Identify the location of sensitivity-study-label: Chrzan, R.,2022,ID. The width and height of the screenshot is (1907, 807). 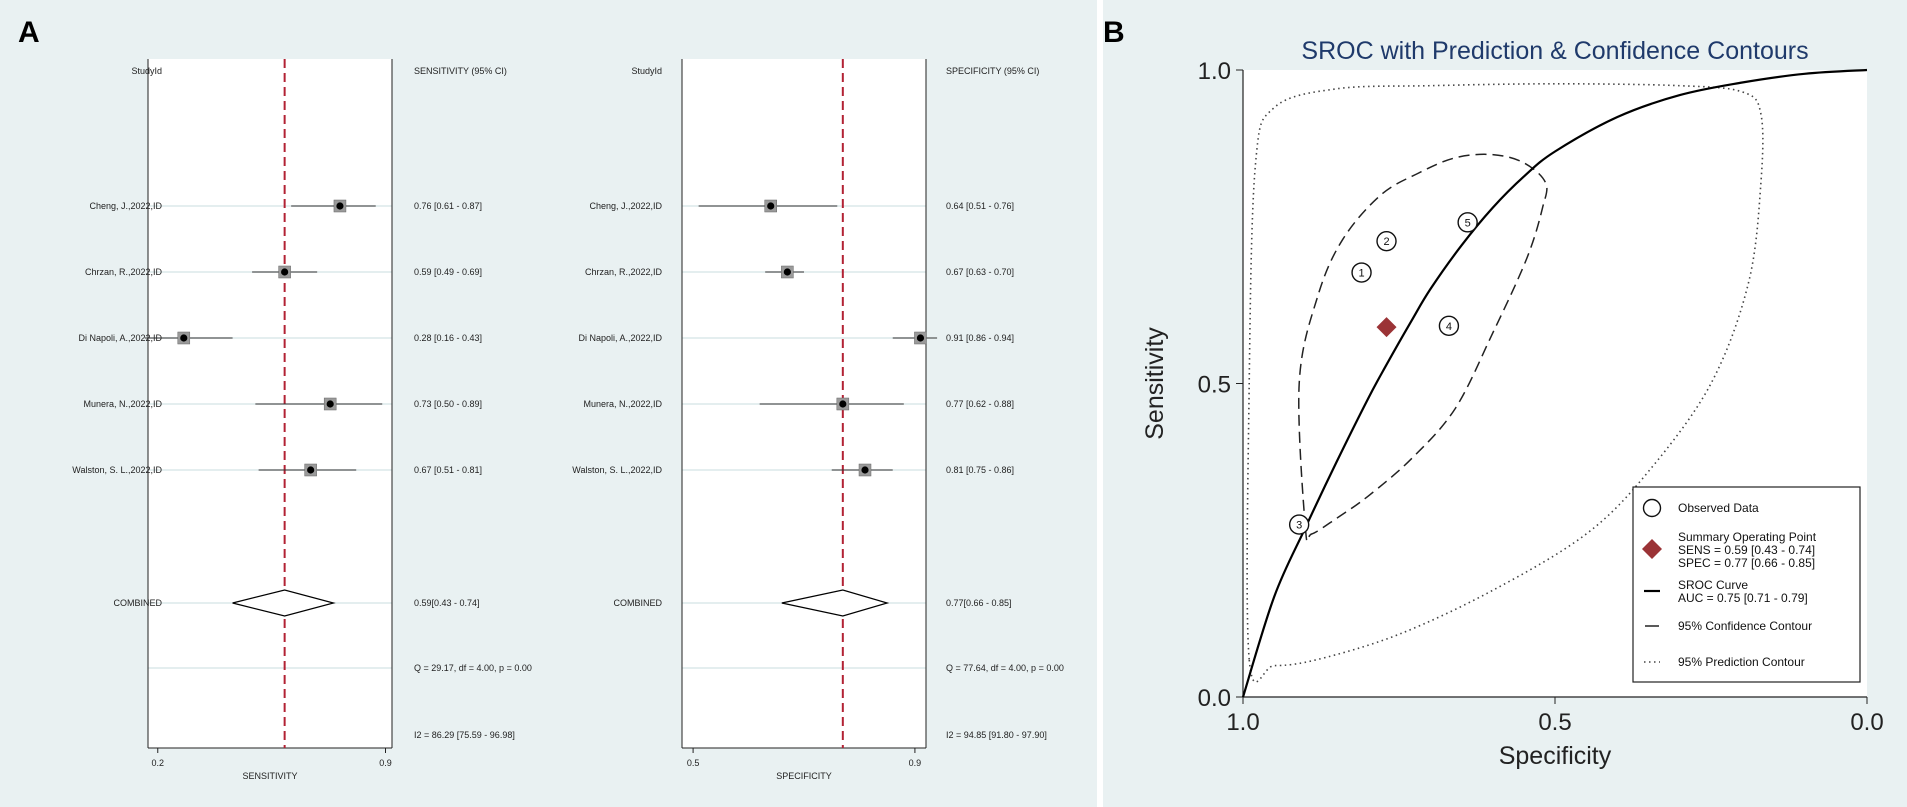
(124, 272).